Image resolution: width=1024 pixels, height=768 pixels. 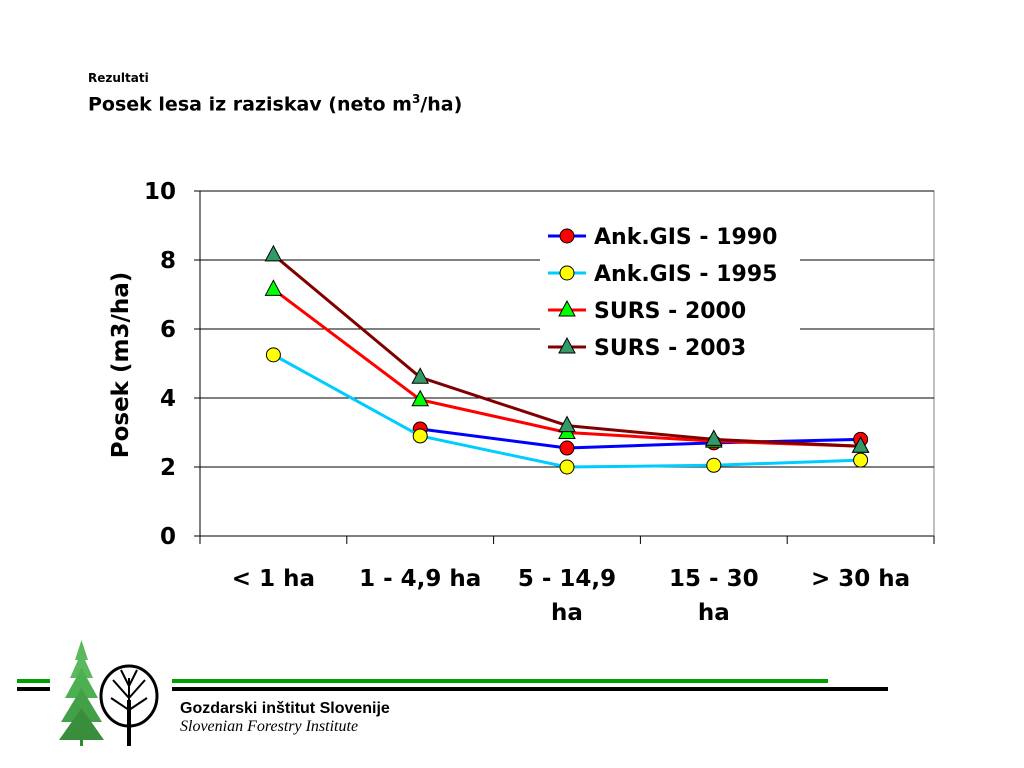 I want to click on y-tick-label: 10, so click(x=160, y=192).